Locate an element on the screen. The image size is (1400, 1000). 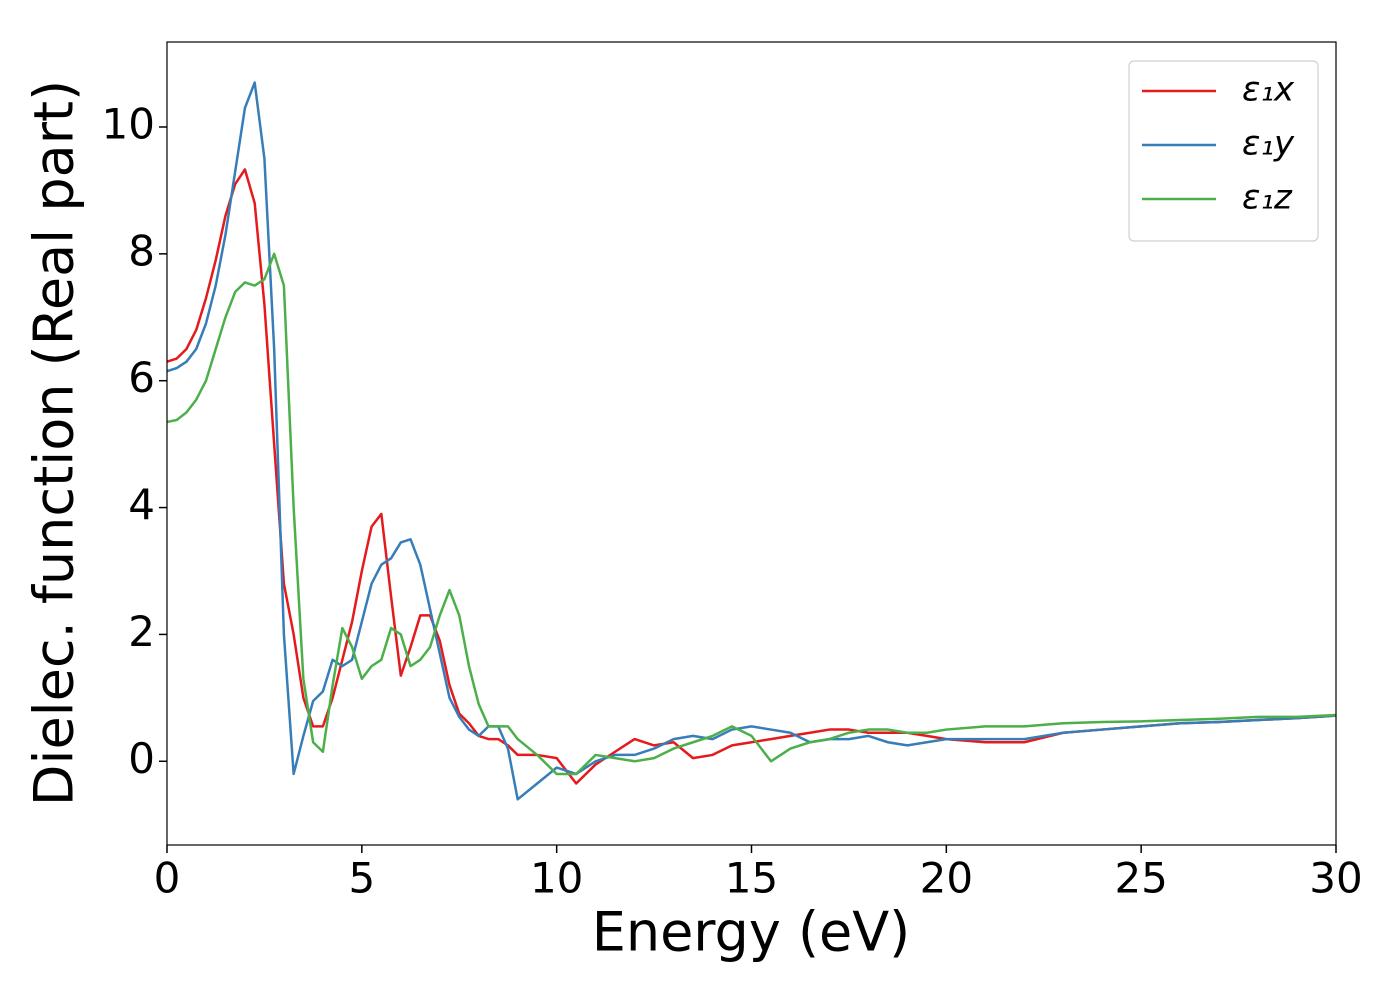
legend-label: ε₁y is located at coordinates (1268, 144).